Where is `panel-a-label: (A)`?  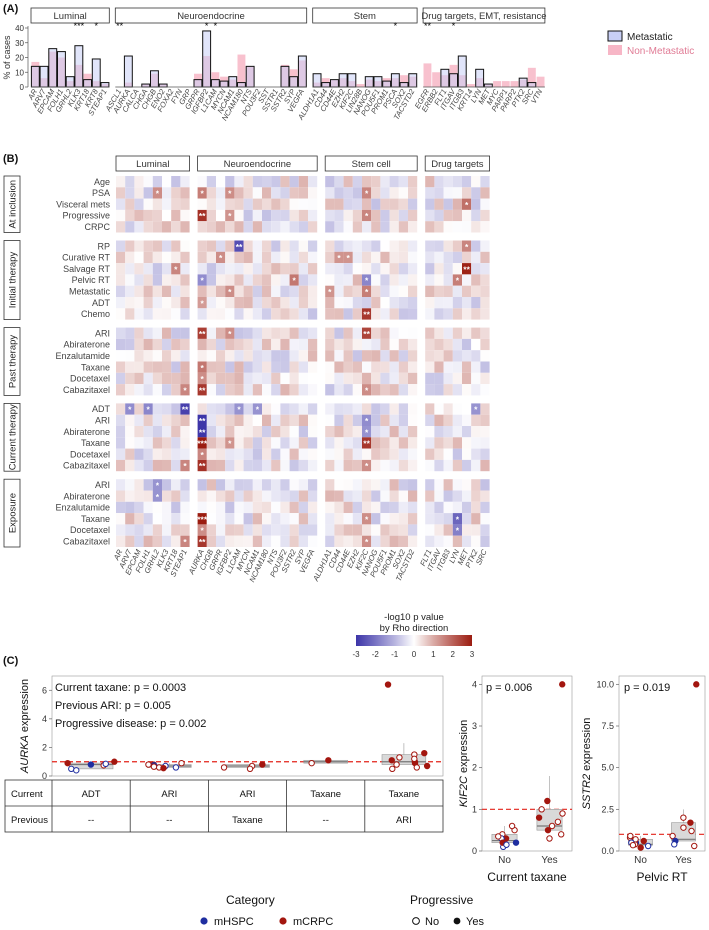
panel-a-label: (A) is located at coordinates (11, 9).